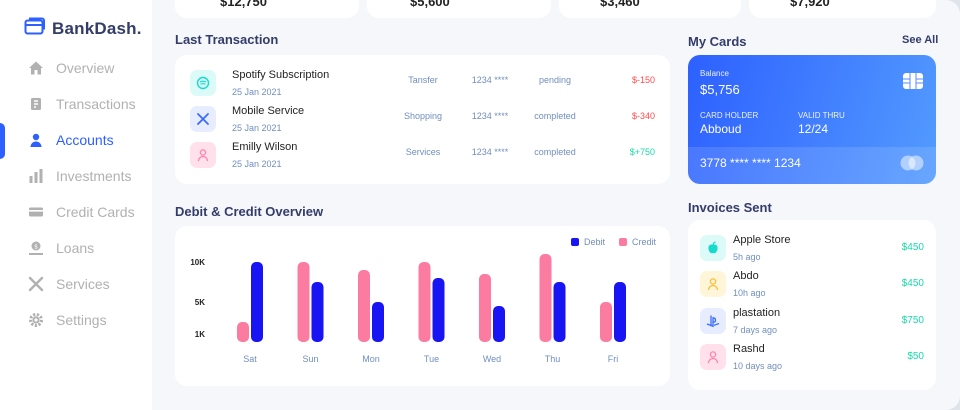 The image size is (960, 410). Describe the element at coordinates (83, 284) in the screenshot. I see `sidebar-item-label: Services` at that location.